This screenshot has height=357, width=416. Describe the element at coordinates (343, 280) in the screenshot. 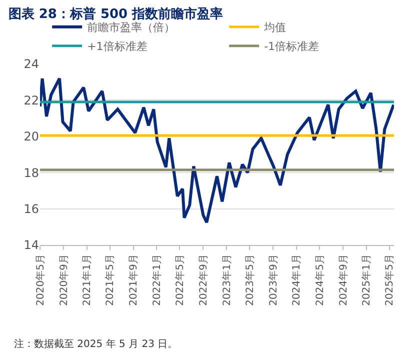

I see `x-tick-label: 2024年9月` at that location.